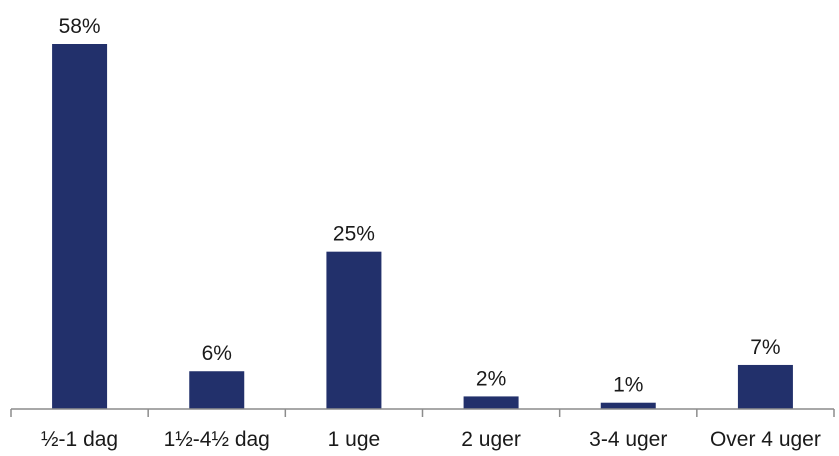 This screenshot has width=839, height=456. I want to click on x-tick-label: 1 uge, so click(354, 439).